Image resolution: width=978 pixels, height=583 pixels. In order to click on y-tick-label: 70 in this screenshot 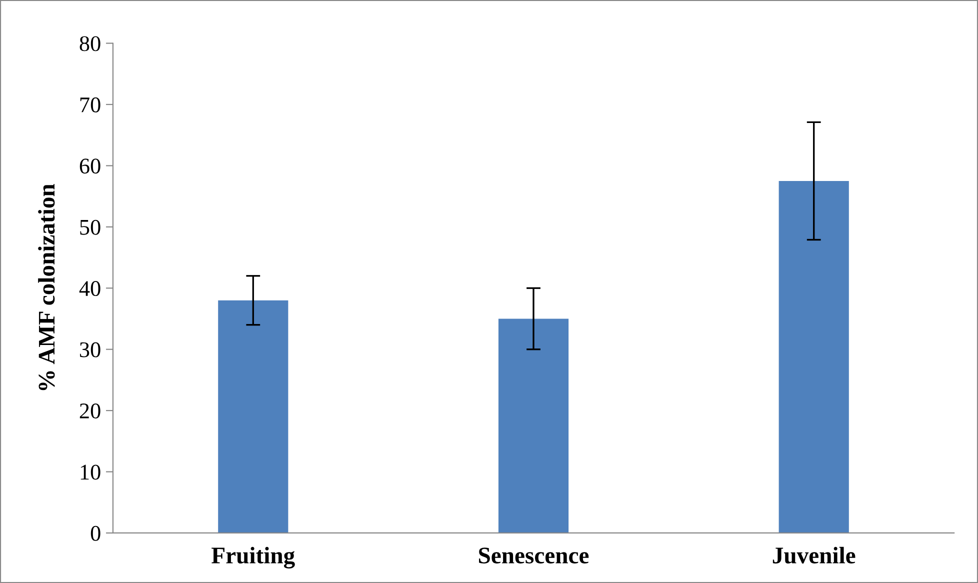, I will do `click(90, 104)`.